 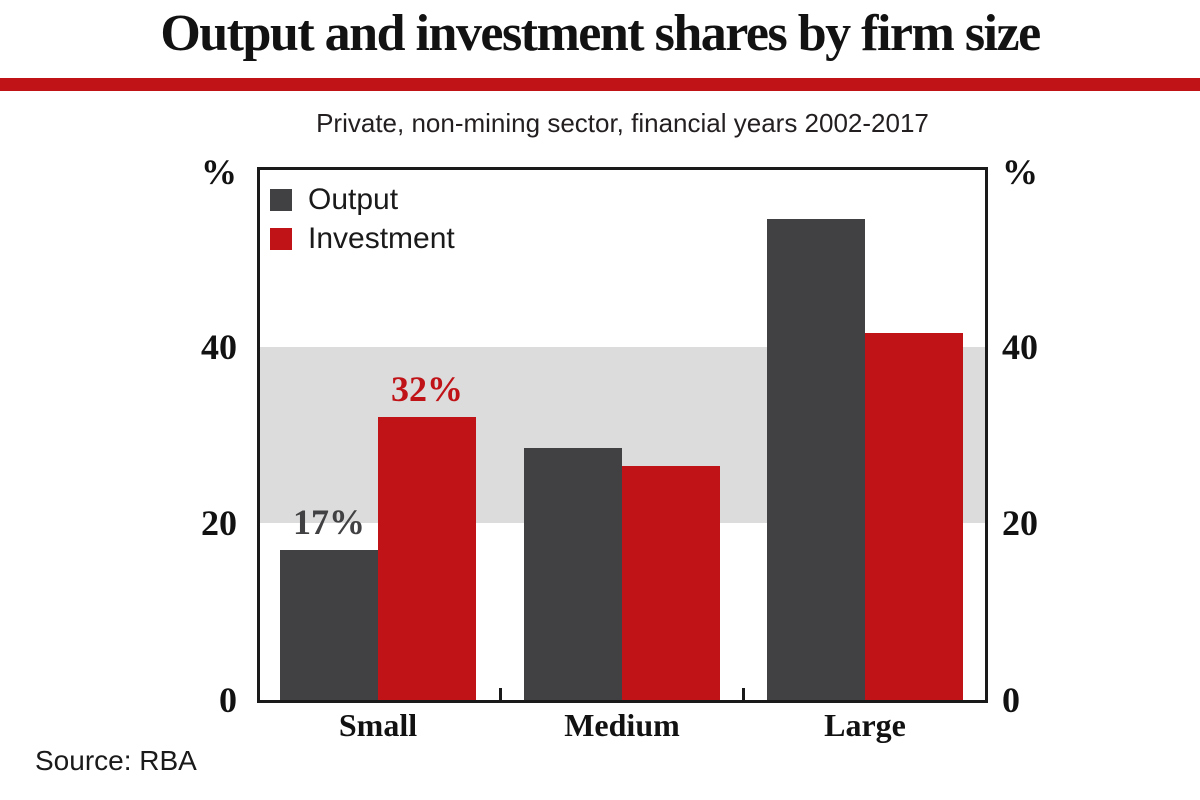 What do you see at coordinates (1011, 700) in the screenshot?
I see `y-tick-right-0: 0` at bounding box center [1011, 700].